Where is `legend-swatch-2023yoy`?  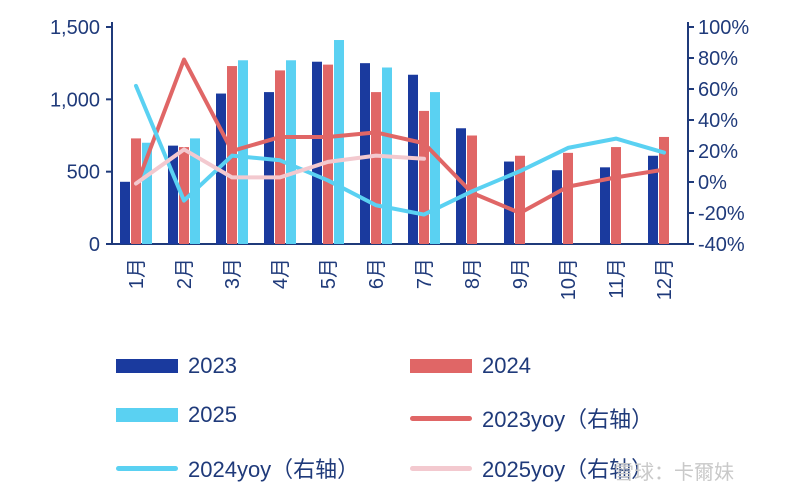 legend-swatch-2023yoy is located at coordinates (441, 418).